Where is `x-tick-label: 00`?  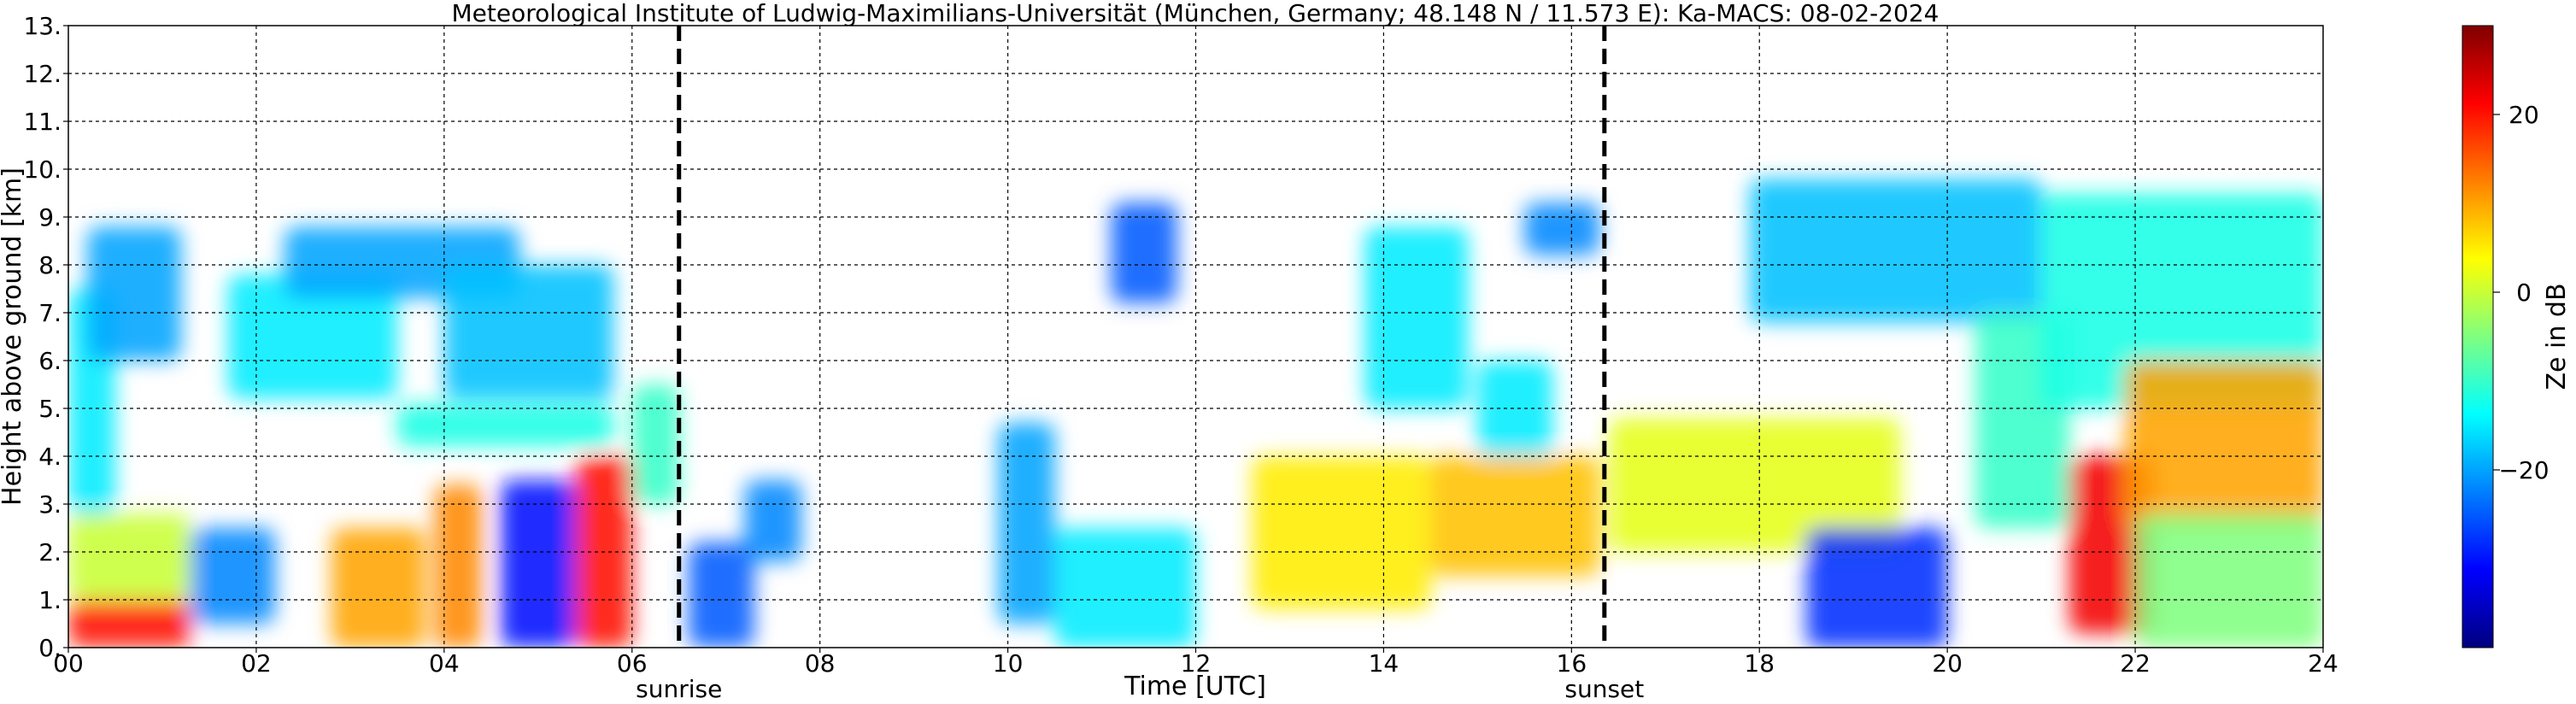 x-tick-label: 00 is located at coordinates (68, 663).